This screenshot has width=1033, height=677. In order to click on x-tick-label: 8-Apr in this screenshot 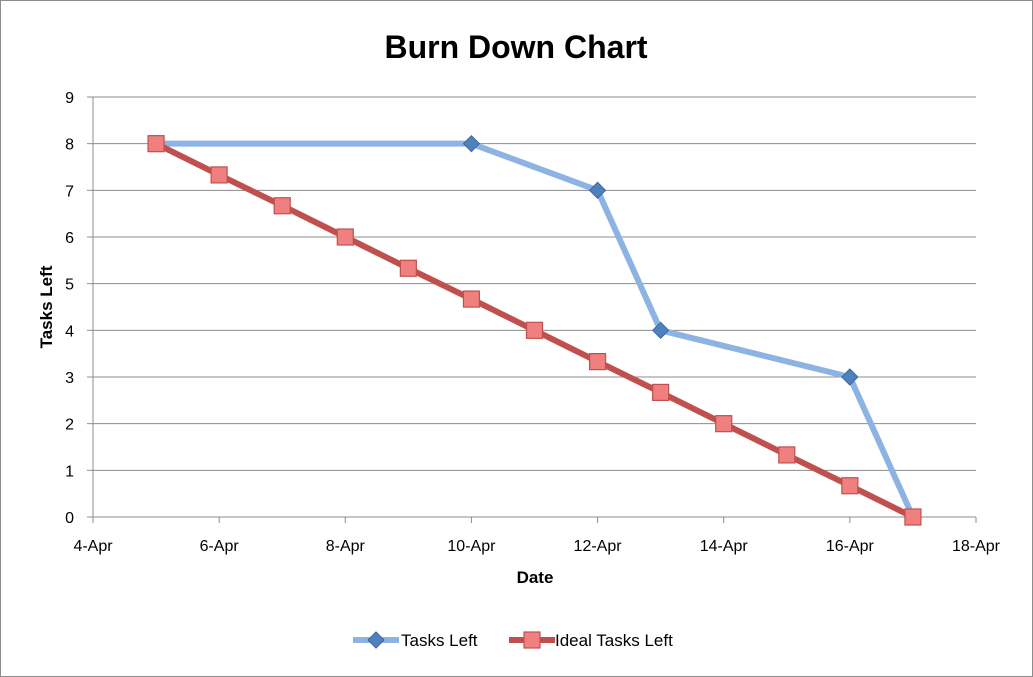, I will do `click(346, 546)`.